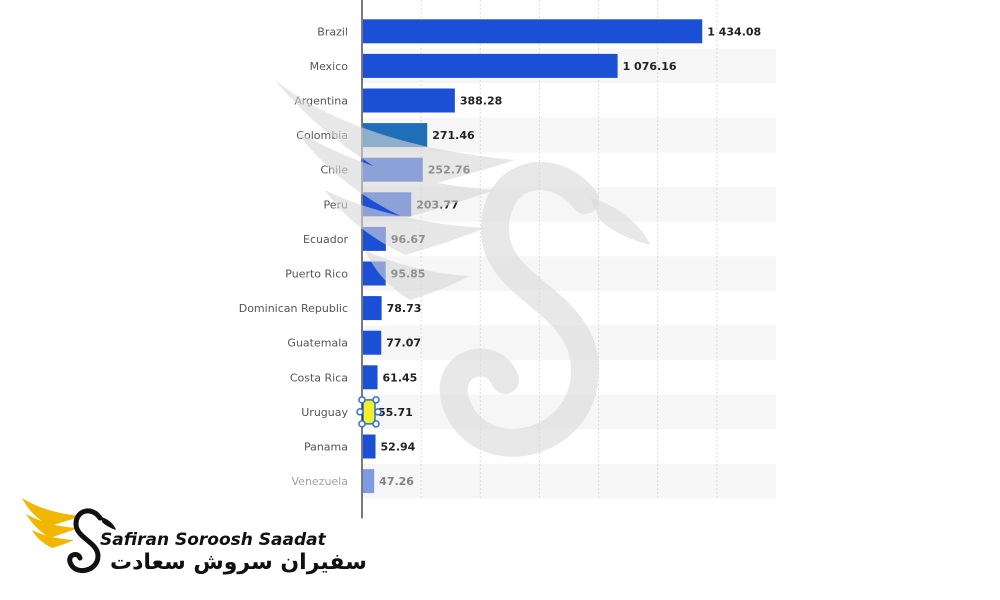  What do you see at coordinates (398, 447) in the screenshot?
I see `value-label: 52.94` at bounding box center [398, 447].